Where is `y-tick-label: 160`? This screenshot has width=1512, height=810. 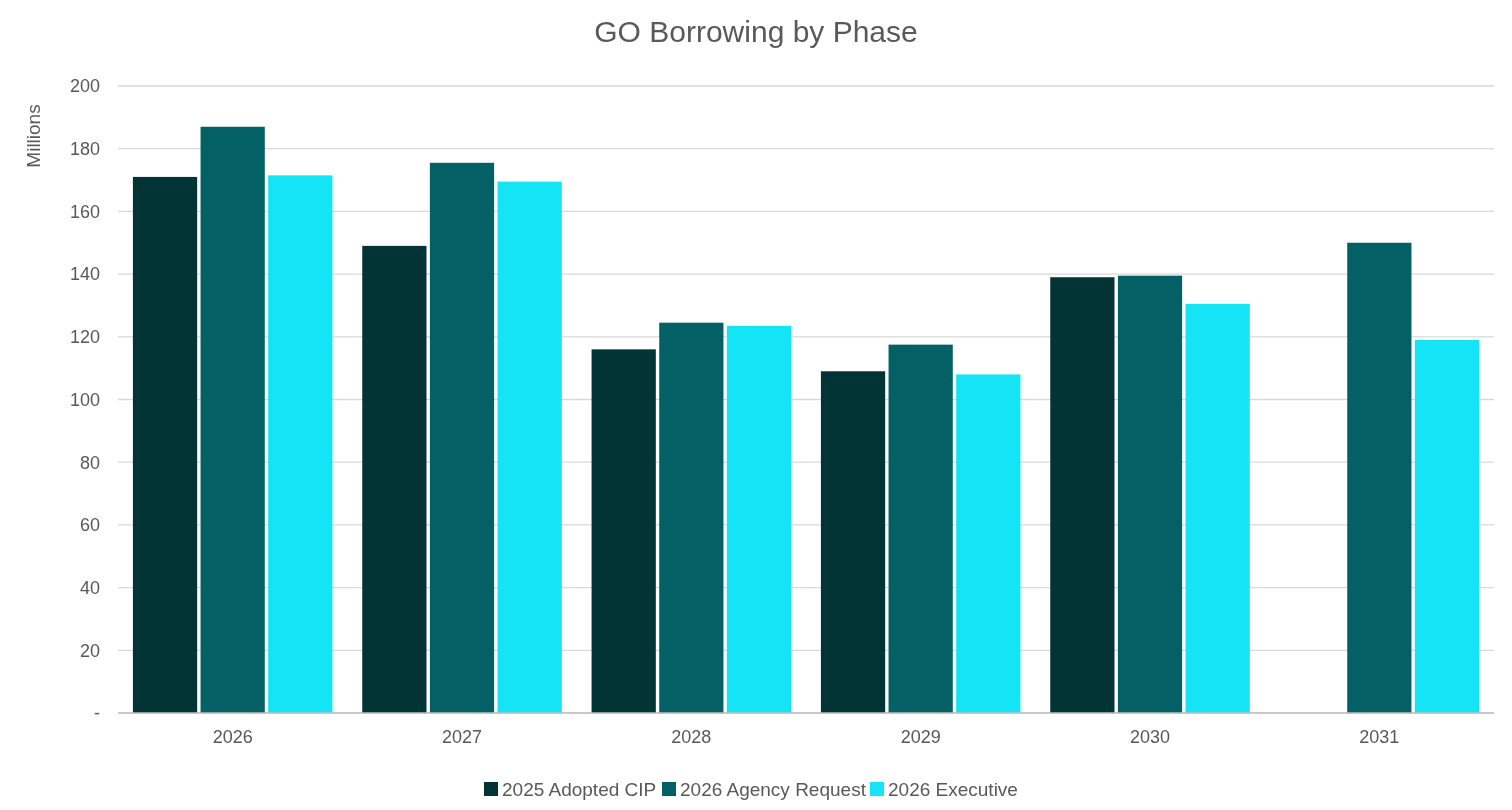
y-tick-label: 160 is located at coordinates (84, 211).